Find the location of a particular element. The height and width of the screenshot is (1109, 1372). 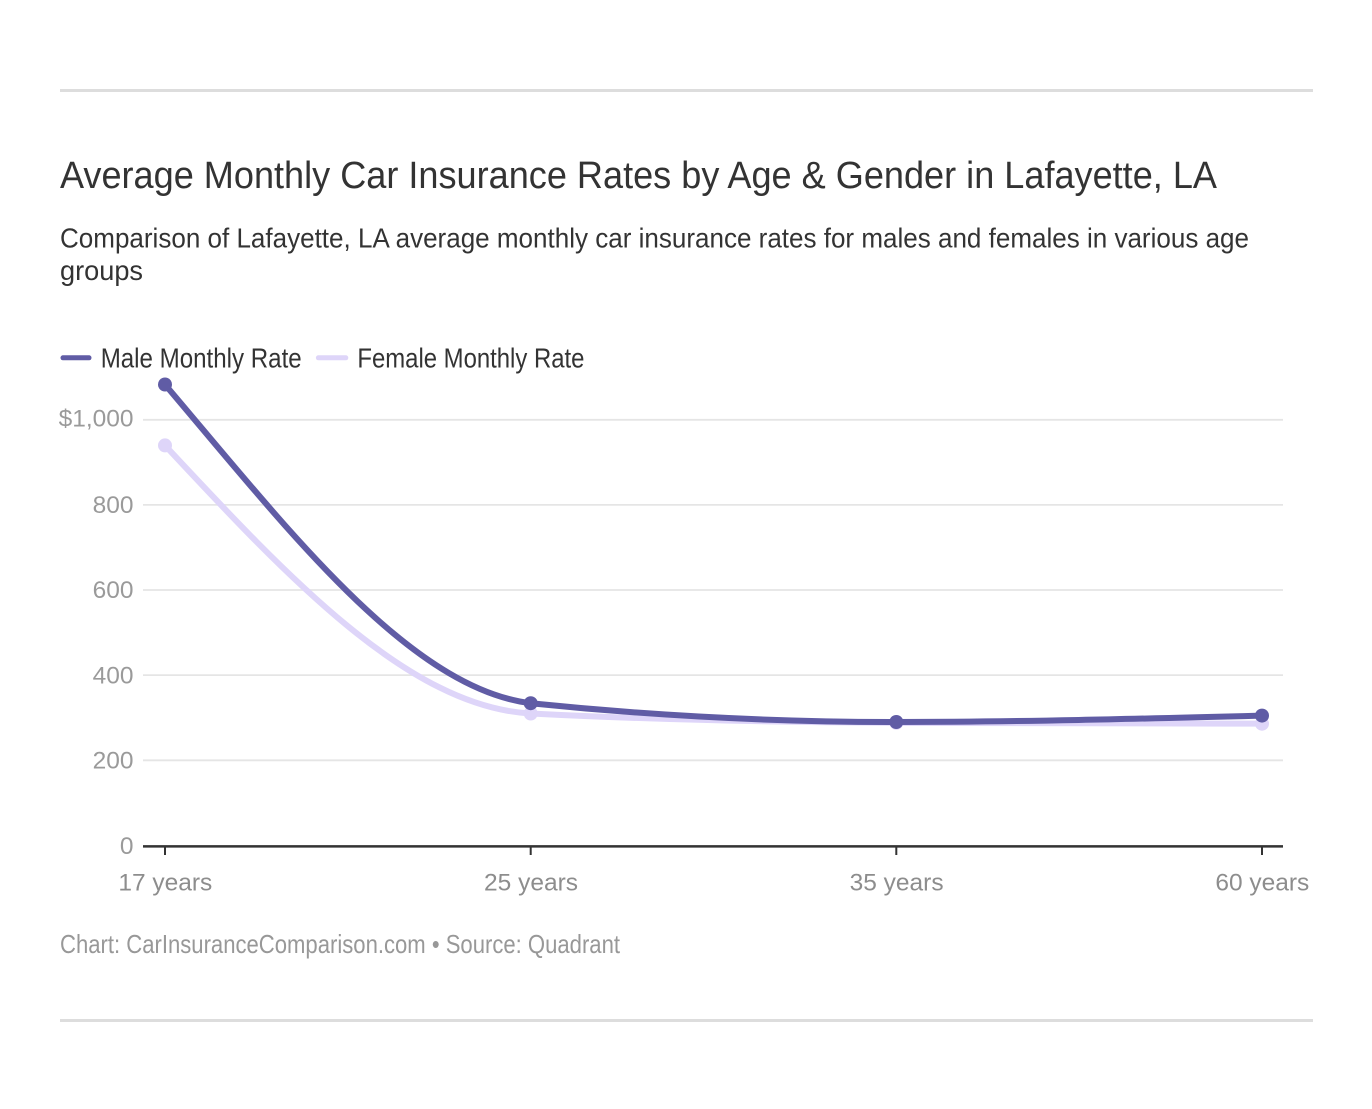

svg-text: 400 is located at coordinates (113, 675).